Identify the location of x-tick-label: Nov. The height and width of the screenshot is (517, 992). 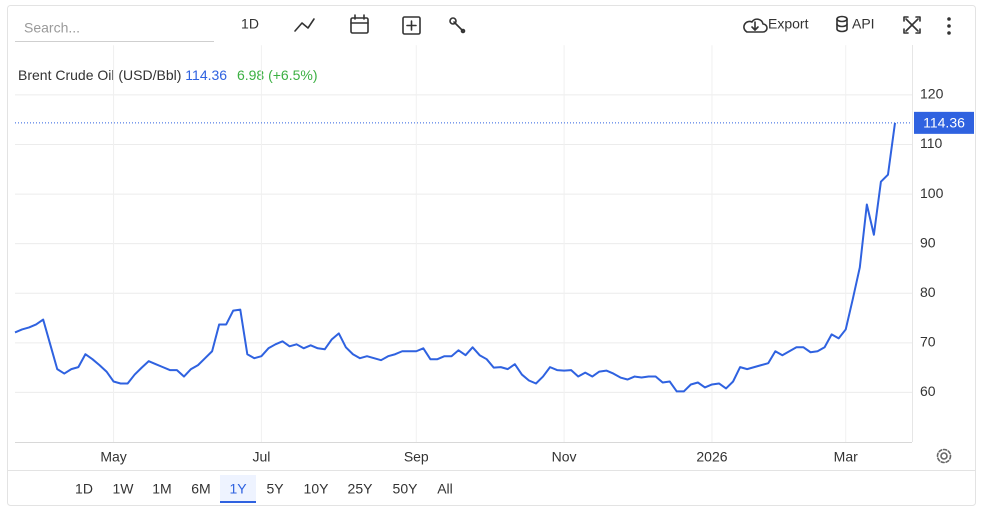
(564, 457).